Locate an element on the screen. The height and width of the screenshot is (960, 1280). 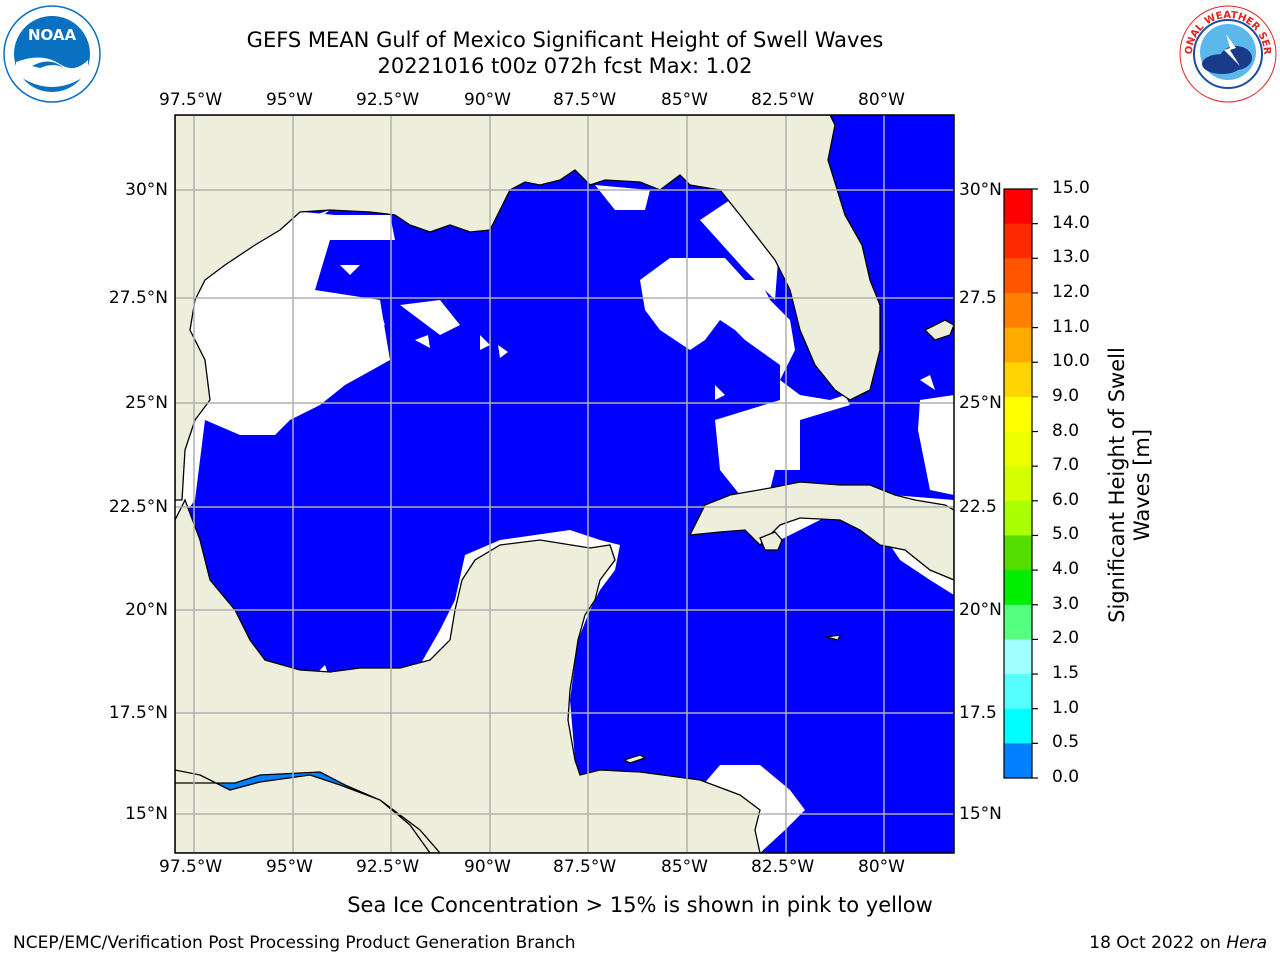
lon-label-bottom: 95°W is located at coordinates (289, 867).